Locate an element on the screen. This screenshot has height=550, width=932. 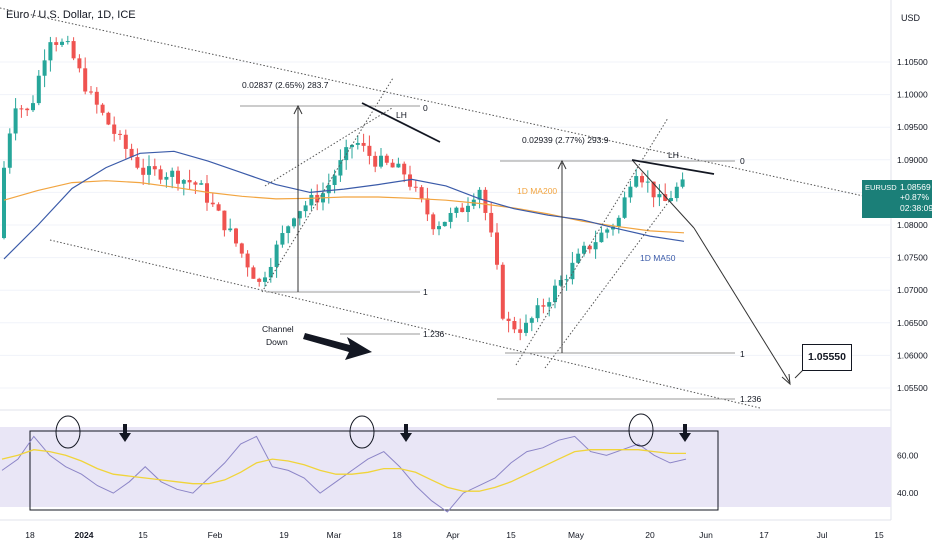
time-tick-6: 18 is located at coordinates (397, 535).